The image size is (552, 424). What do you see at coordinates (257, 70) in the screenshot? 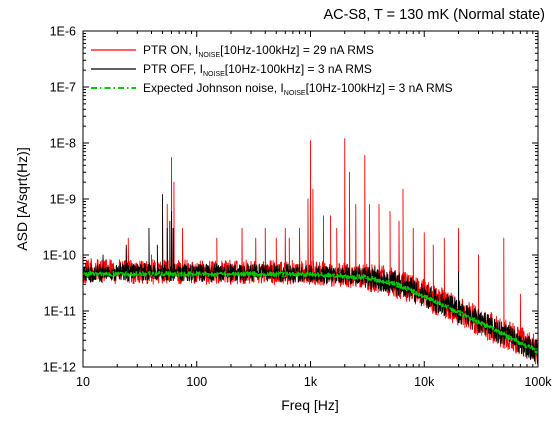
I see `legend-label: PTR OFF, INOISE[10Hz-100kHz] = 3 nA RMS` at bounding box center [257, 70].